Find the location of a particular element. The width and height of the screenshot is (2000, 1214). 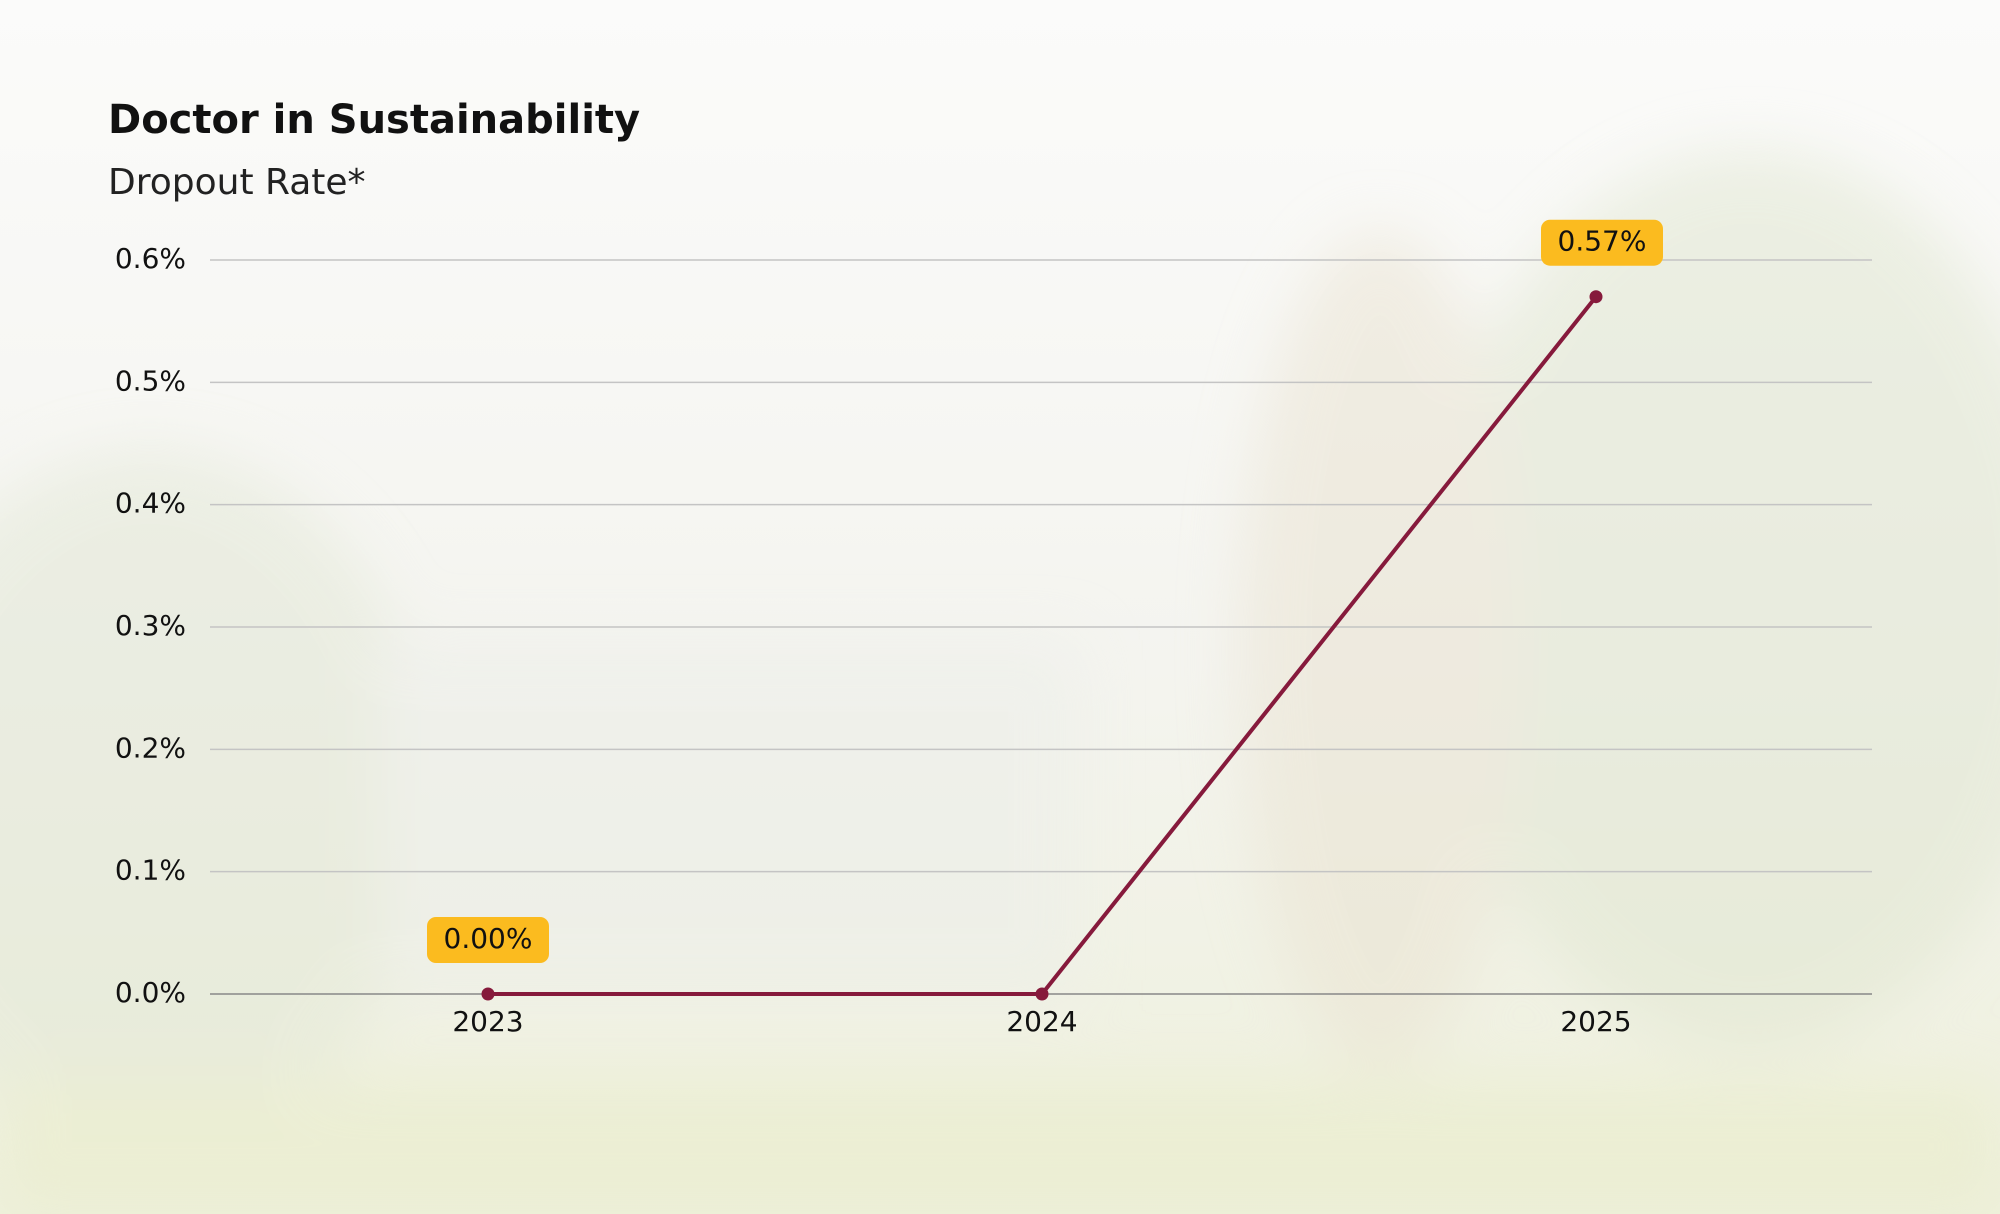

chart-subtitle: Dropout Rate* is located at coordinates (237, 182).